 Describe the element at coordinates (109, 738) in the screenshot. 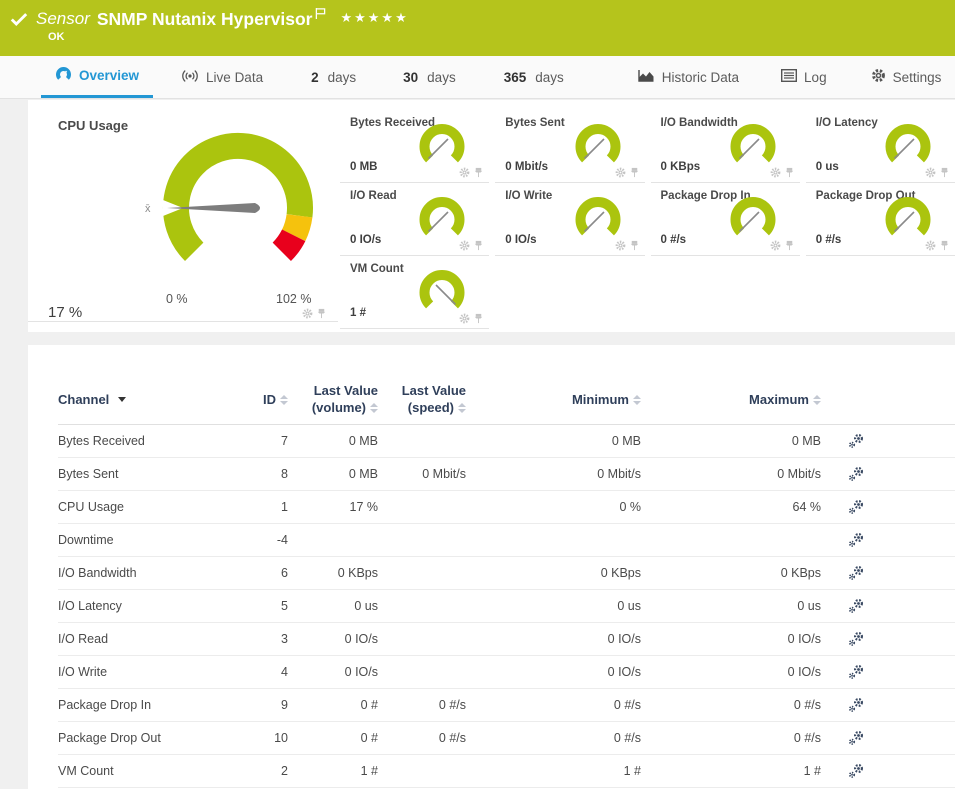

I see `channel-name: Package Drop Out` at that location.